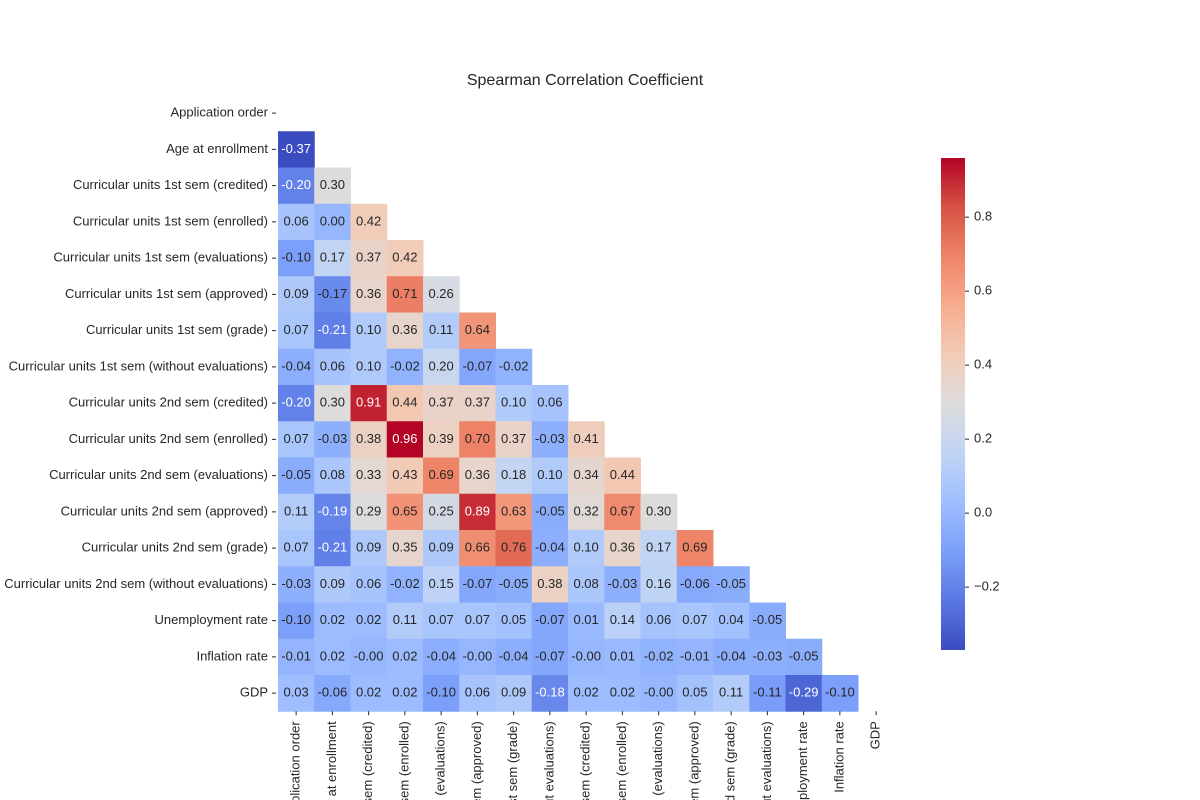  I want to click on cell-label: 0.71, so click(404, 293).